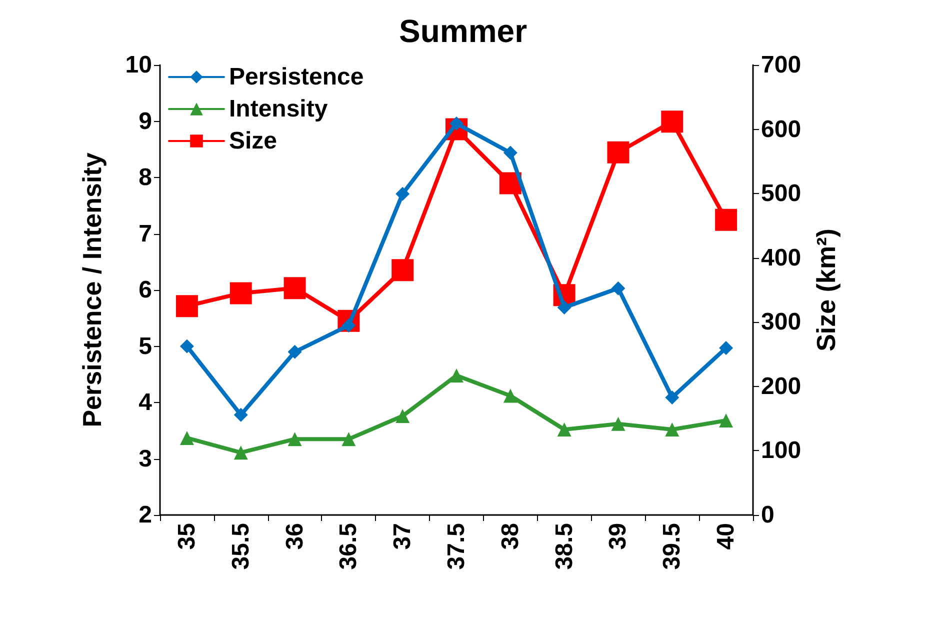  I want to click on y-tick-label: 9, so click(145, 121).